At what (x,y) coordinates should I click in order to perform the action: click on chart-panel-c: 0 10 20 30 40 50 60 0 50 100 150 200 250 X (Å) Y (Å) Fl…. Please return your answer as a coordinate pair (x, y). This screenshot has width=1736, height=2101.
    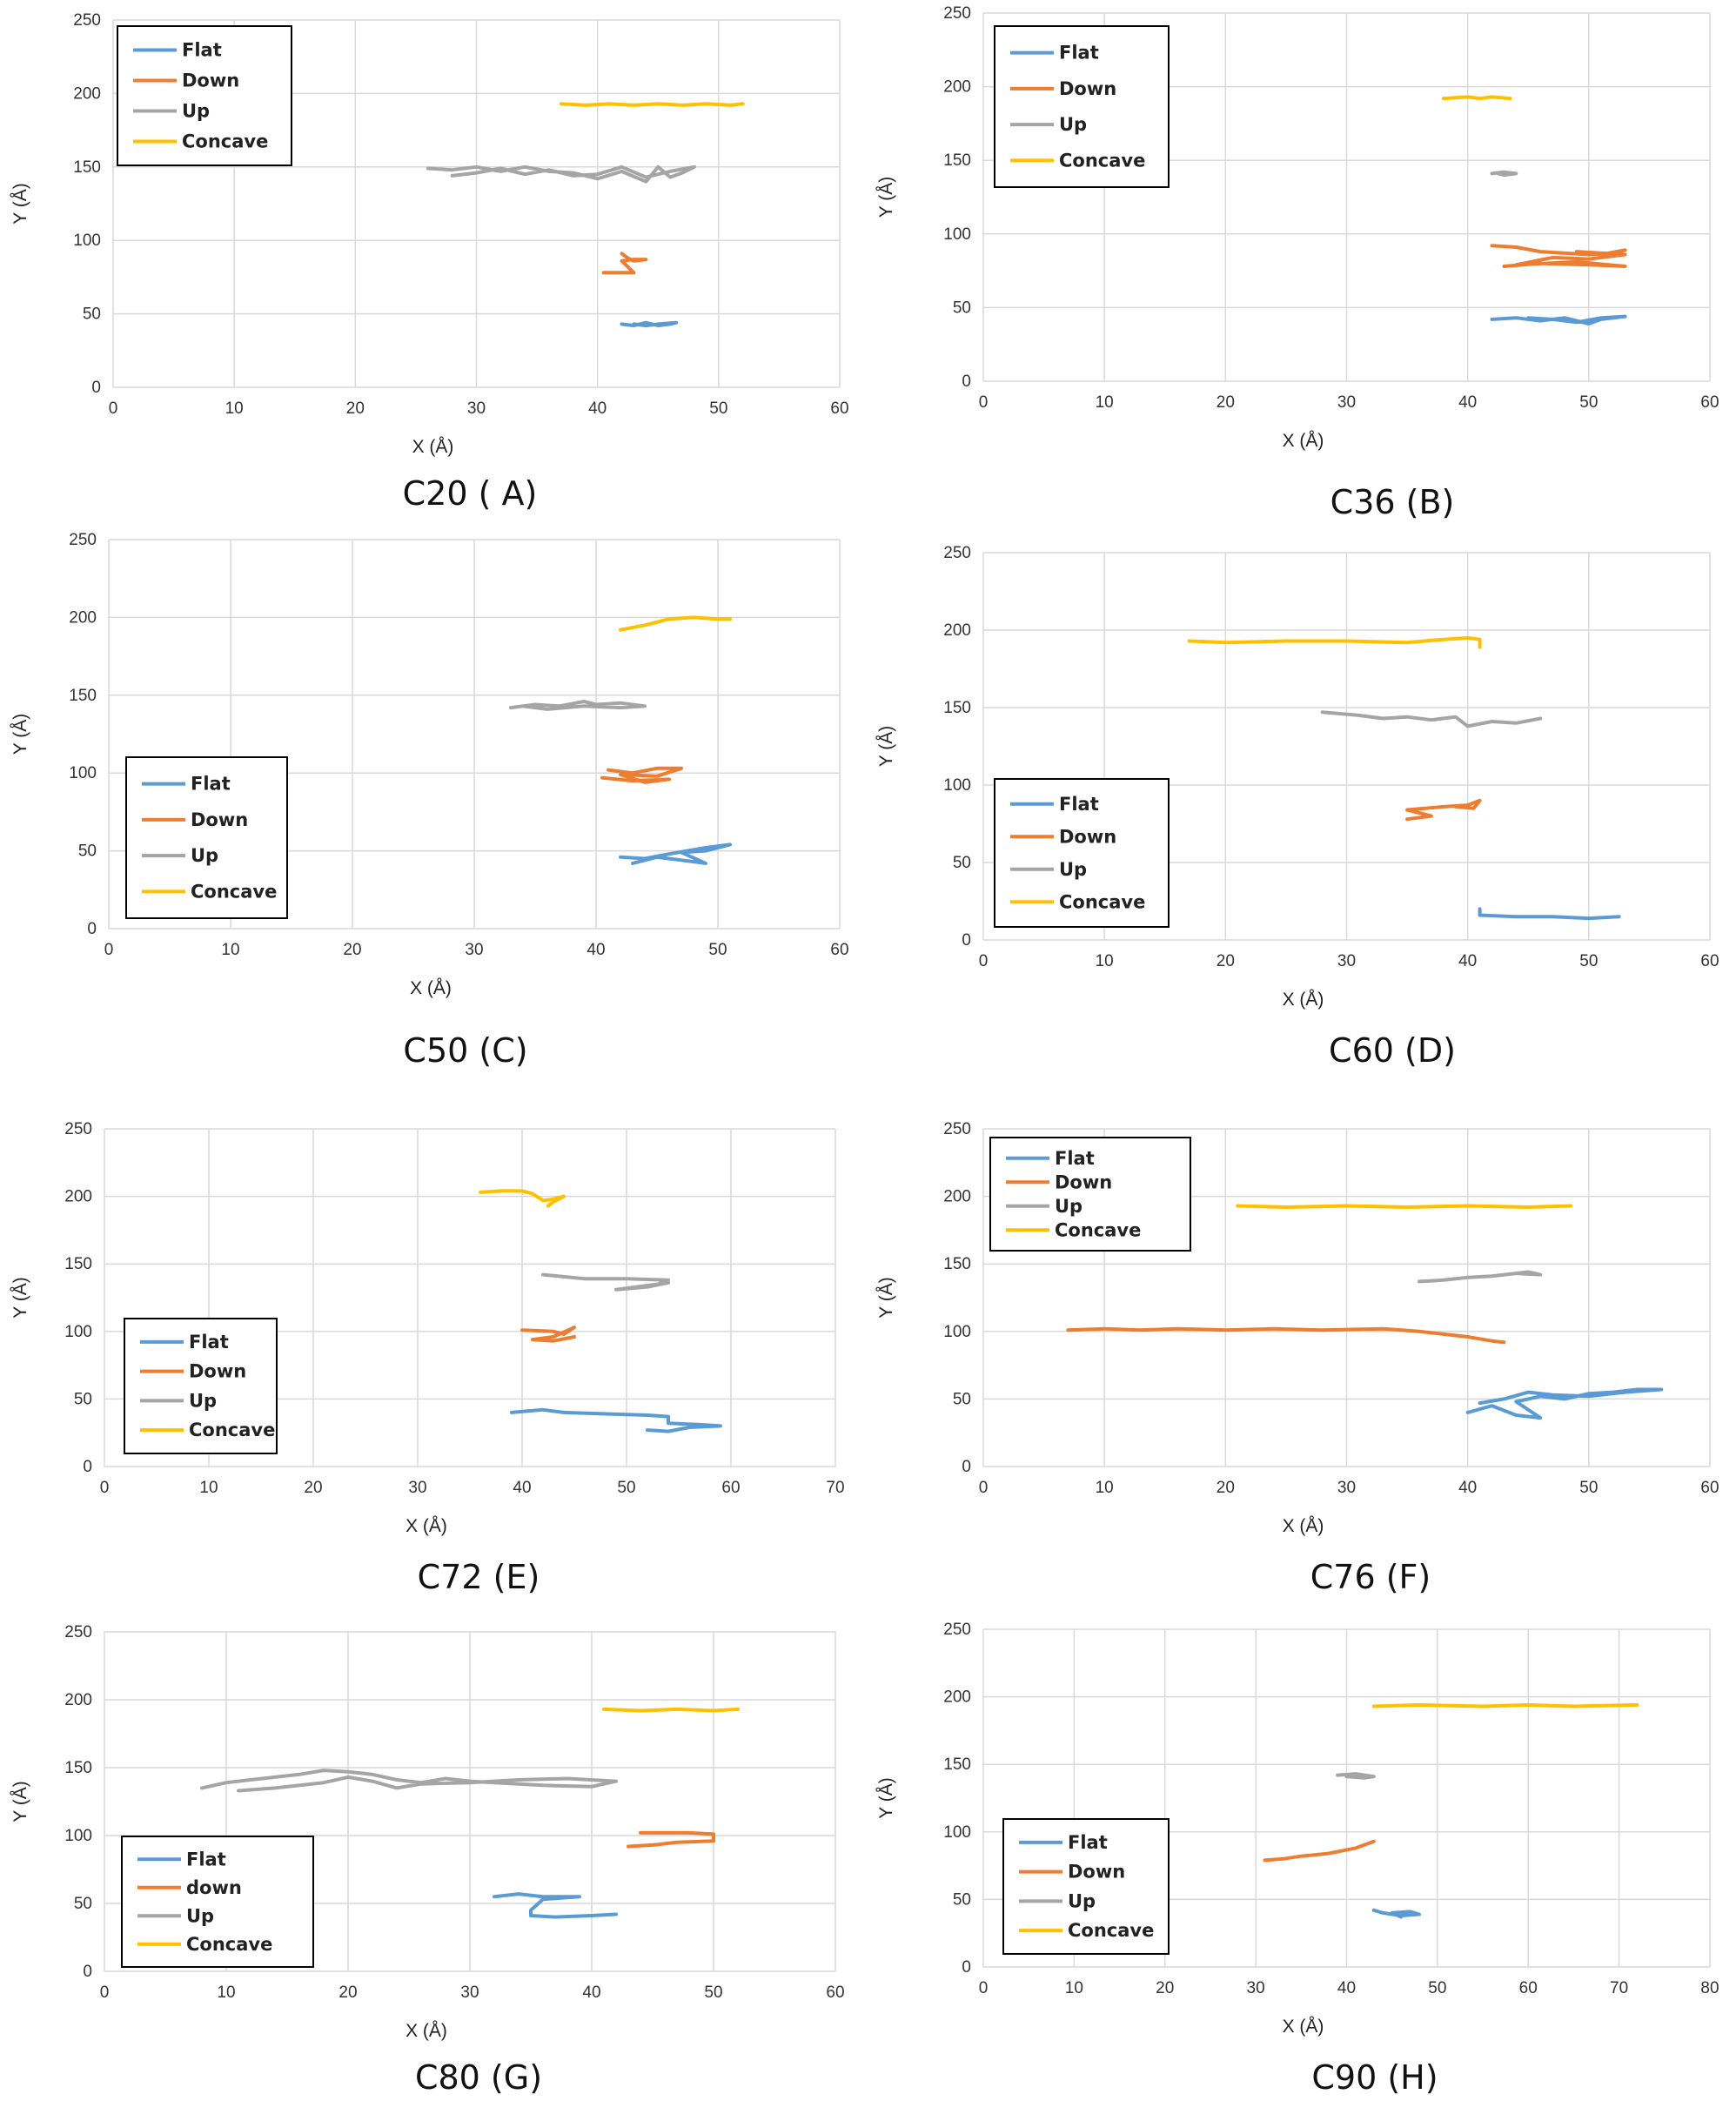
    Looking at the image, I should click on (430, 801).